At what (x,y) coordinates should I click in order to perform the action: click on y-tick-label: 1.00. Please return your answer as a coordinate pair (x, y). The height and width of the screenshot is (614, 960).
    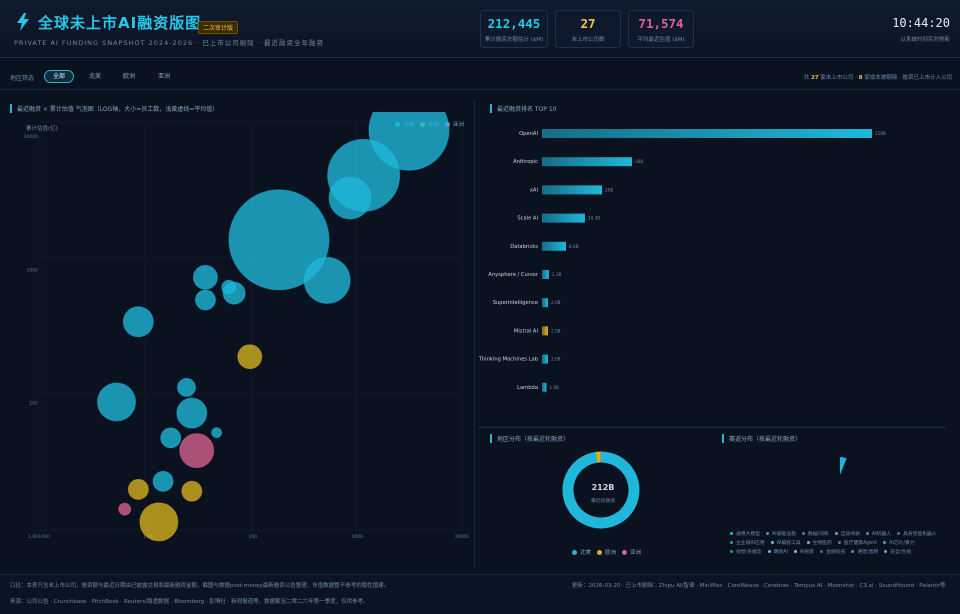
    Looking at the image, I should click on (33, 537).